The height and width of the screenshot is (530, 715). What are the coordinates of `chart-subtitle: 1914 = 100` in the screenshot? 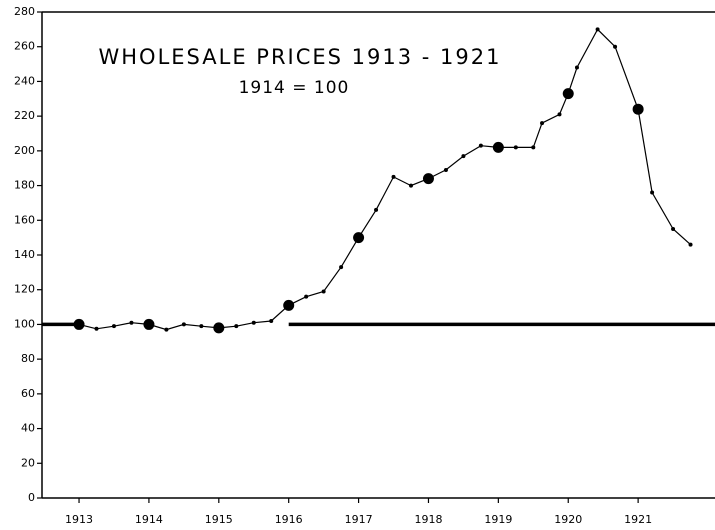 It's located at (294, 88).